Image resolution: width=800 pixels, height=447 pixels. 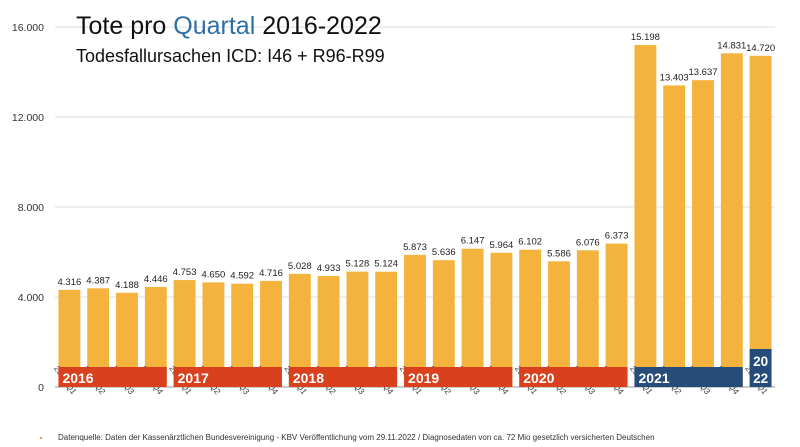 I want to click on bar-value-label: 4.716, so click(x=271, y=273).